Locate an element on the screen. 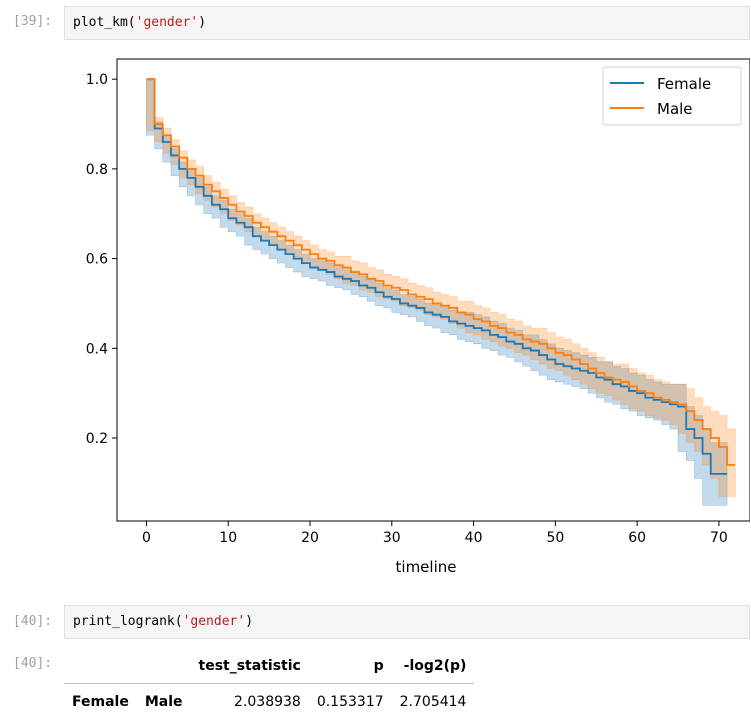  x-tick-label: 20 is located at coordinates (310, 538).